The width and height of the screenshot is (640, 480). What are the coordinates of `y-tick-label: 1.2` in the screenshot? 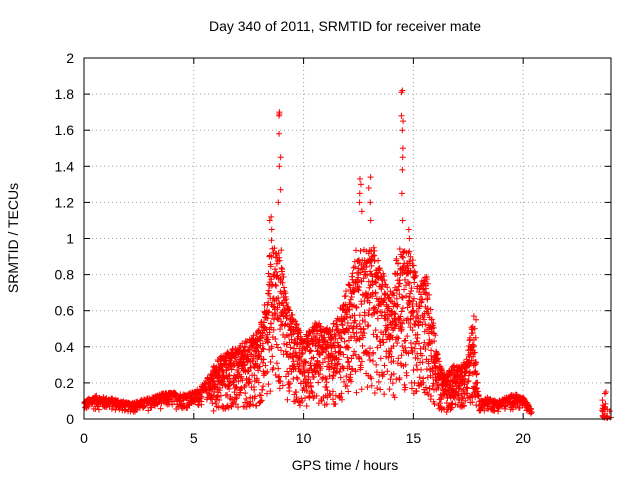 It's located at (65, 202).